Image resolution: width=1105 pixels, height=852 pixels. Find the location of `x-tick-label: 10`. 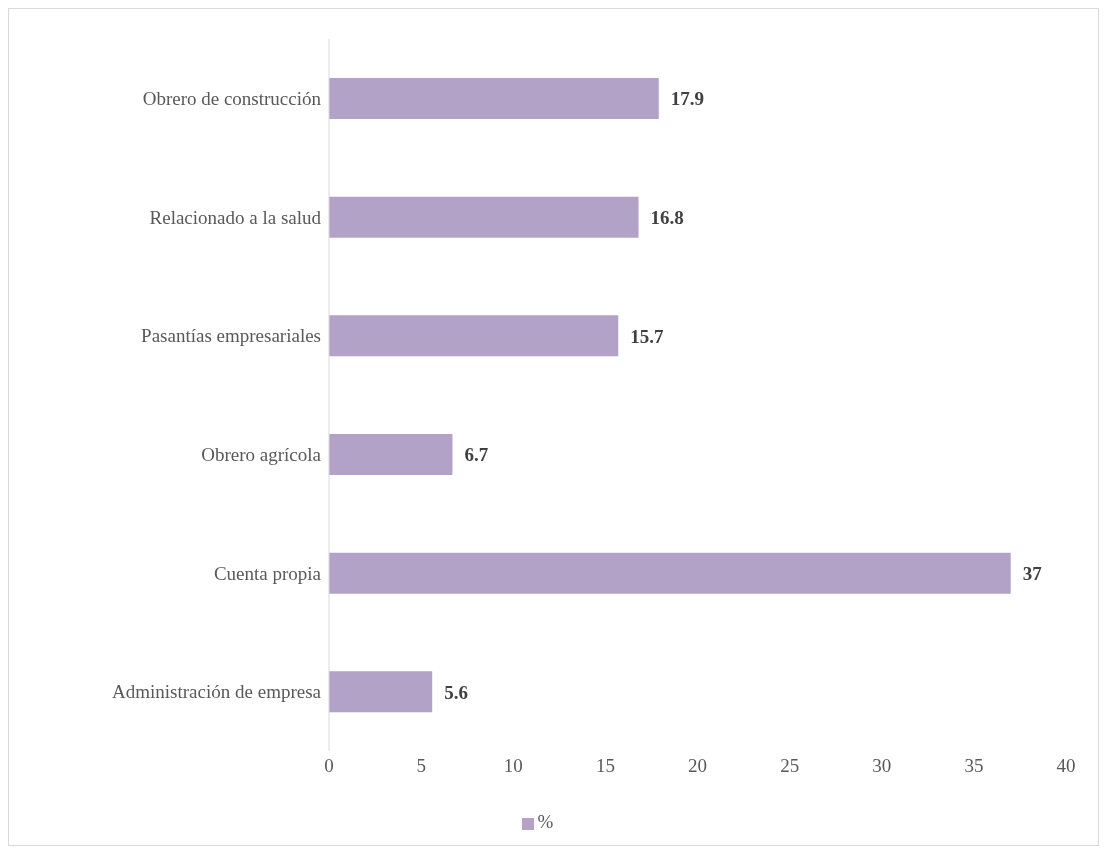

x-tick-label: 10 is located at coordinates (513, 766).